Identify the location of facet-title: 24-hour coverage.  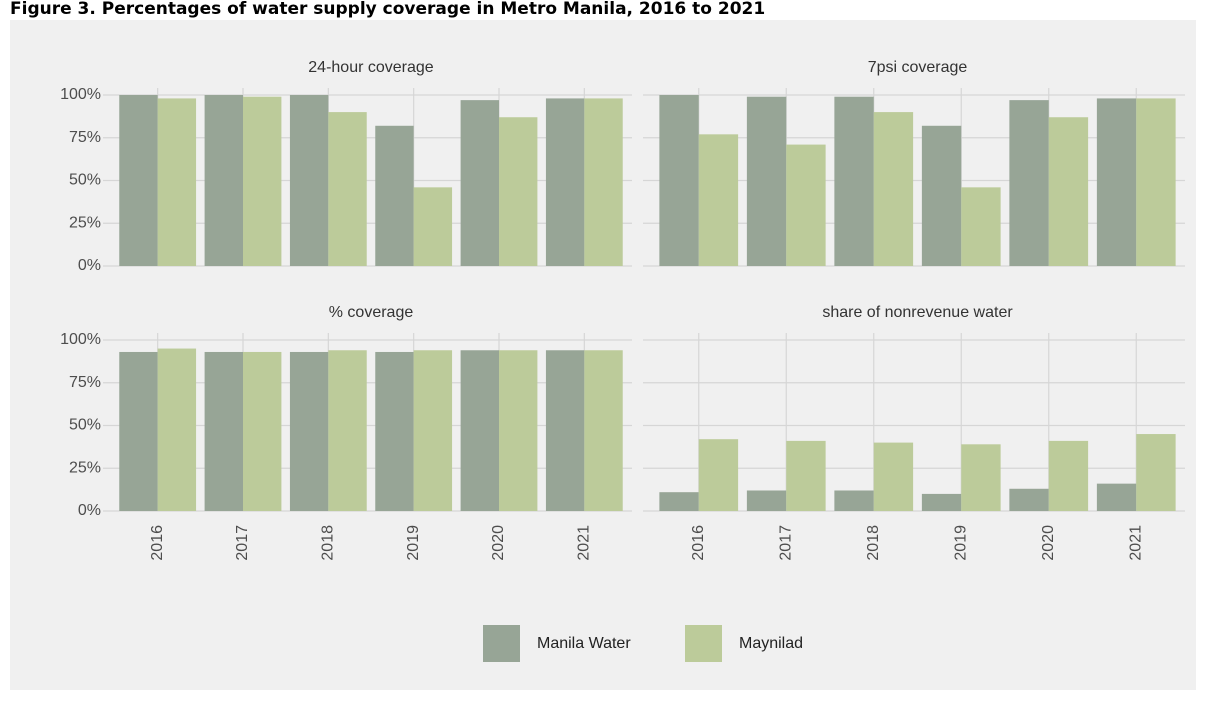
(371, 67).